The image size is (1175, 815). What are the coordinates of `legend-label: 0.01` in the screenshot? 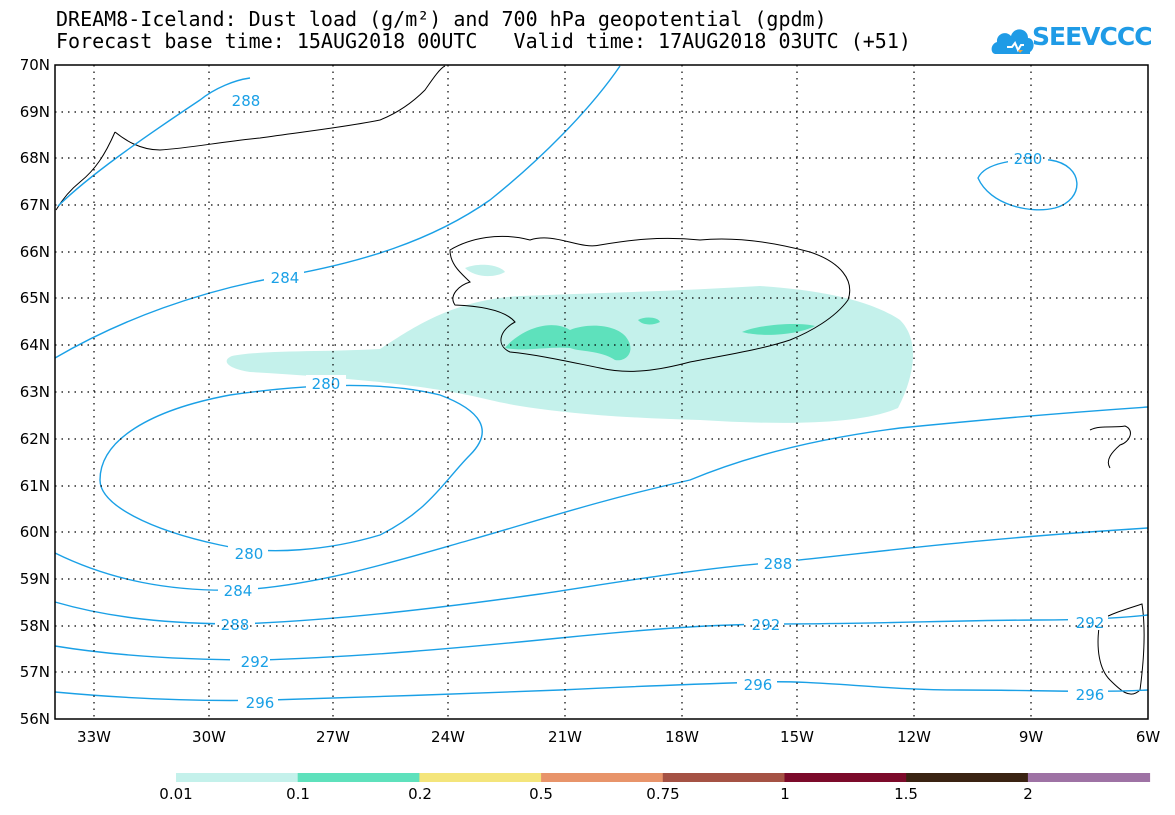 It's located at (176, 794).